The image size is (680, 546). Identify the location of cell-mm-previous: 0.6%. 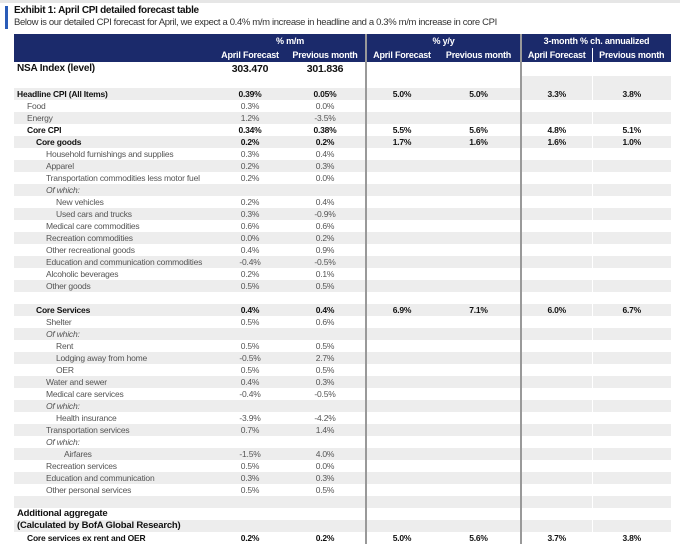
(325, 322).